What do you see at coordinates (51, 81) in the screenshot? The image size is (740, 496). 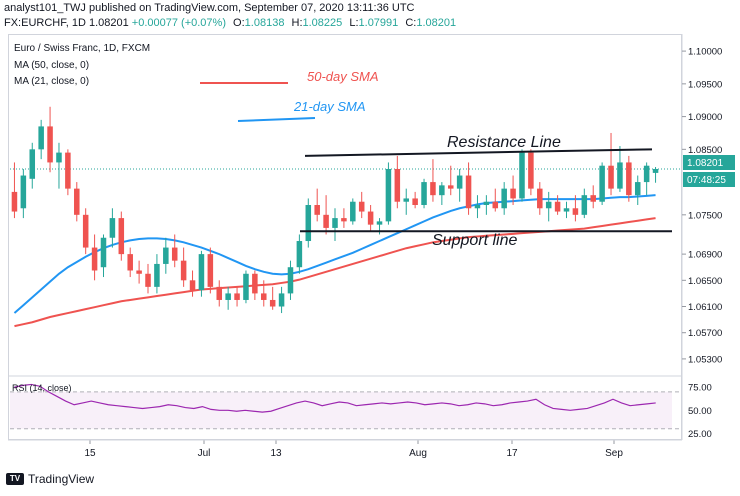 I see `legend-ma21: MA (21, close, 0)` at bounding box center [51, 81].